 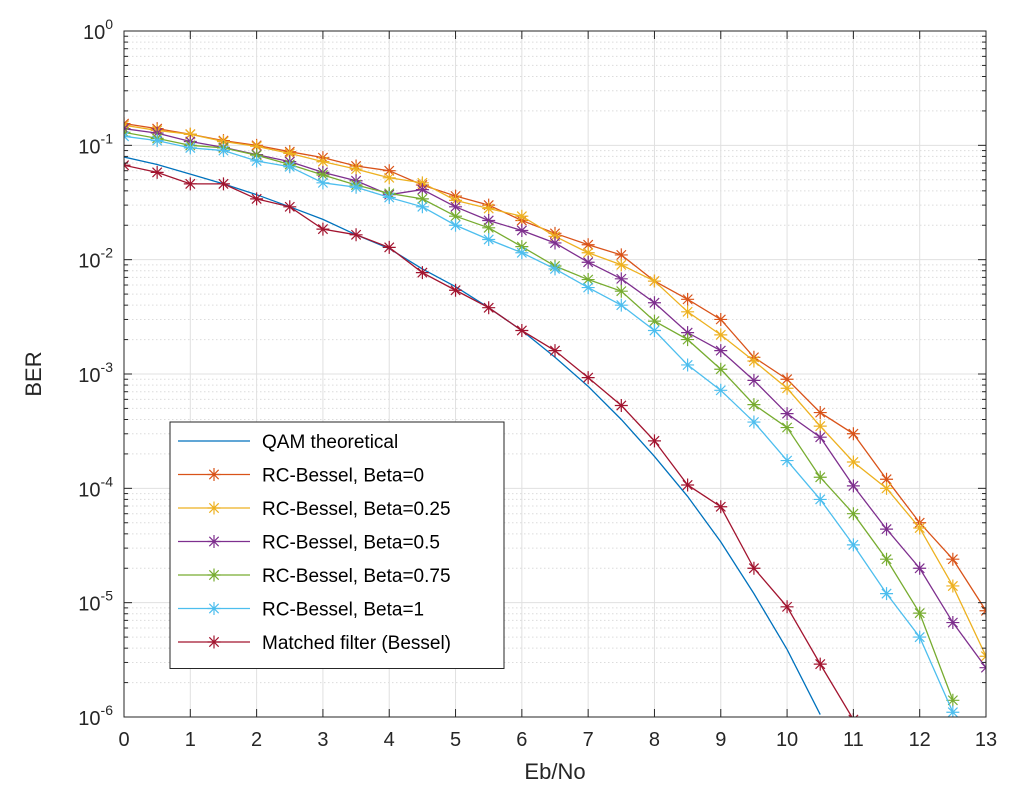 What do you see at coordinates (343, 610) in the screenshot?
I see `legend-label: RC-Bessel, Beta=1` at bounding box center [343, 610].